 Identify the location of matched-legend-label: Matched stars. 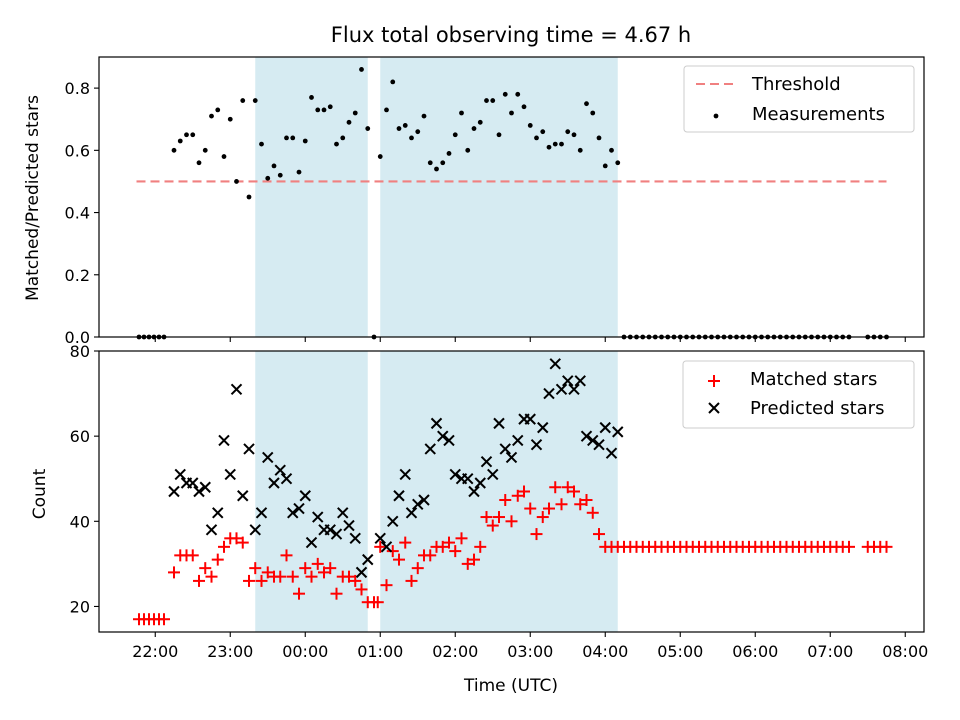
(813, 379).